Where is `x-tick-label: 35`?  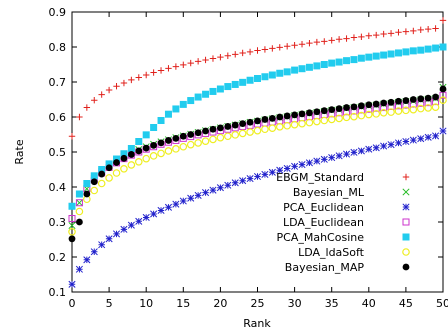 x-tick-label: 35 is located at coordinates (332, 303).